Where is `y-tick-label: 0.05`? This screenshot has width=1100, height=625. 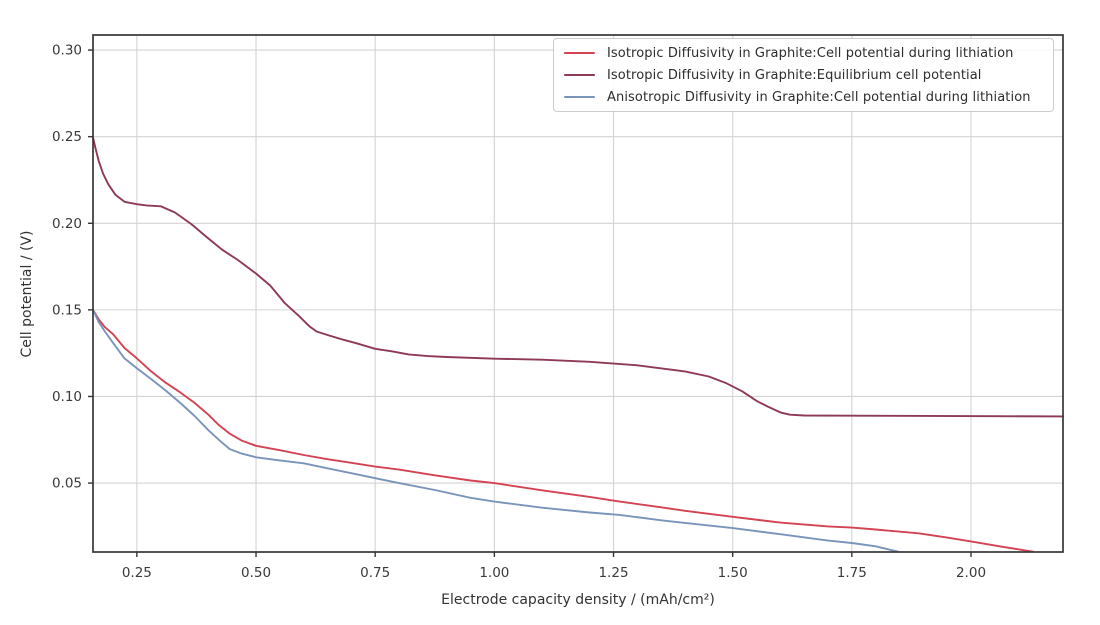
y-tick-label: 0.05 is located at coordinates (67, 484).